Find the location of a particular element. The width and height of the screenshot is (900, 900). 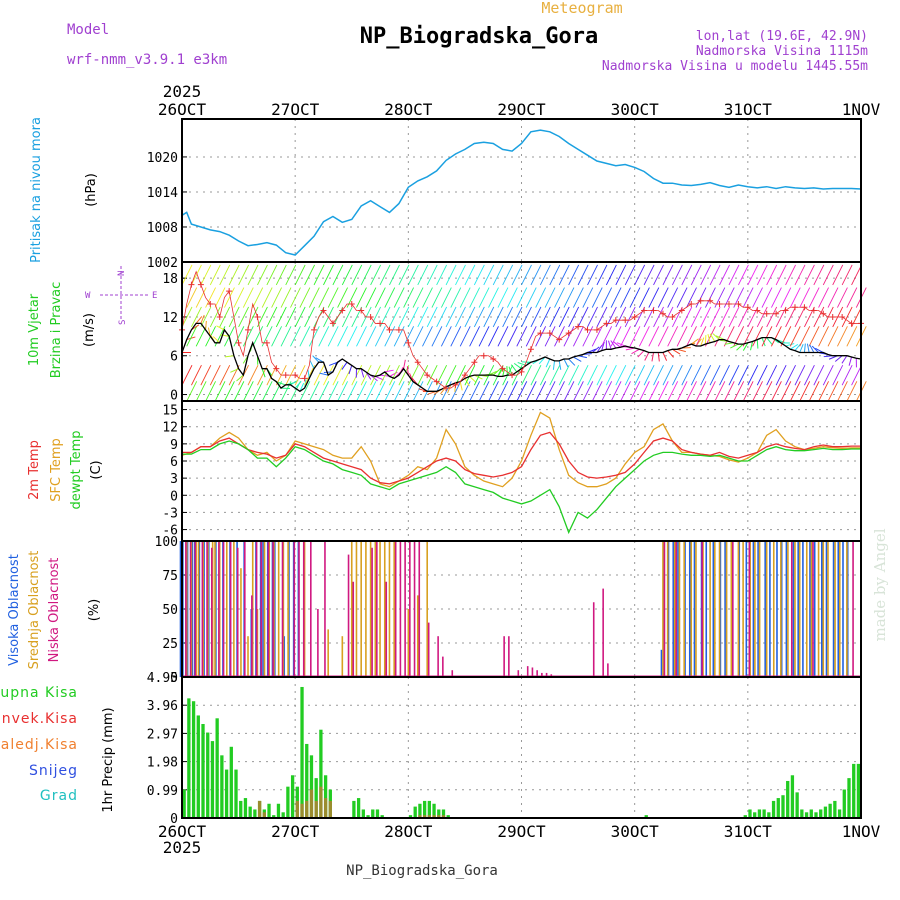

time-label-top: 30OCT is located at coordinates (635, 109).